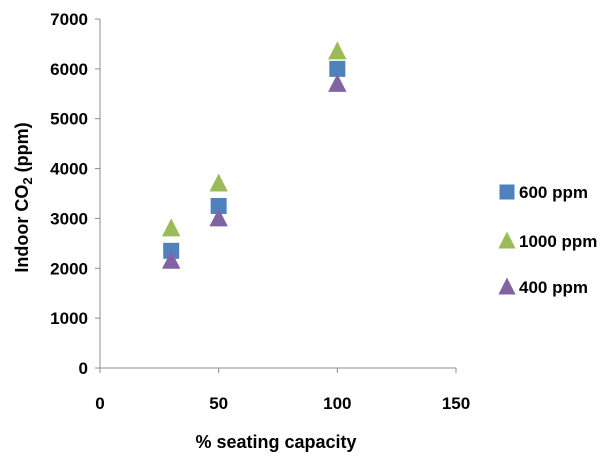 The height and width of the screenshot is (457, 605). I want to click on x-tick-label: 0, so click(99, 403).